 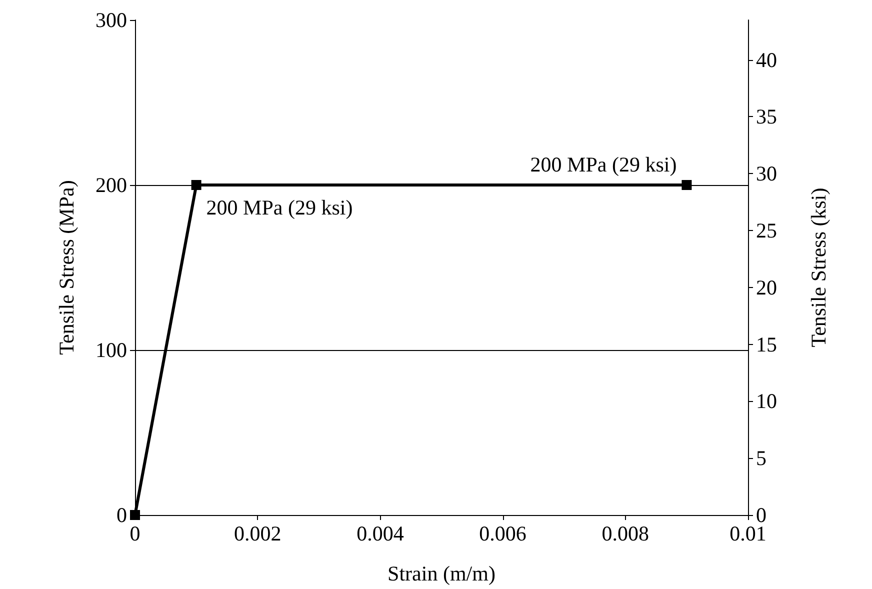 What do you see at coordinates (766, 60) in the screenshot?
I see `y2-tick-label: 40` at bounding box center [766, 60].